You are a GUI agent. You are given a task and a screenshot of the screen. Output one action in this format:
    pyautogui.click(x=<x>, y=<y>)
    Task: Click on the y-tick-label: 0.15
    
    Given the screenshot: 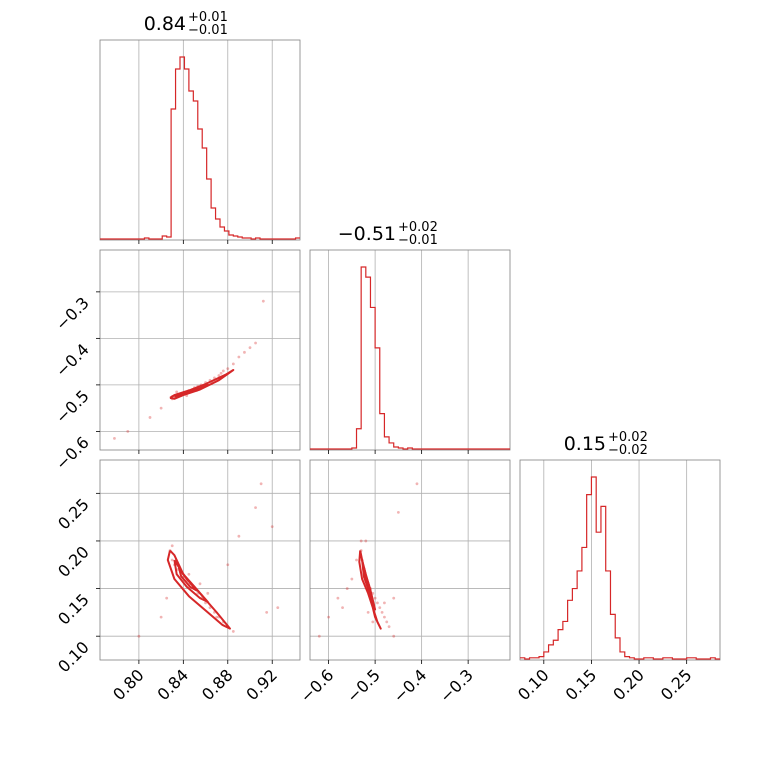 What is the action you would take?
    pyautogui.click(x=73, y=609)
    